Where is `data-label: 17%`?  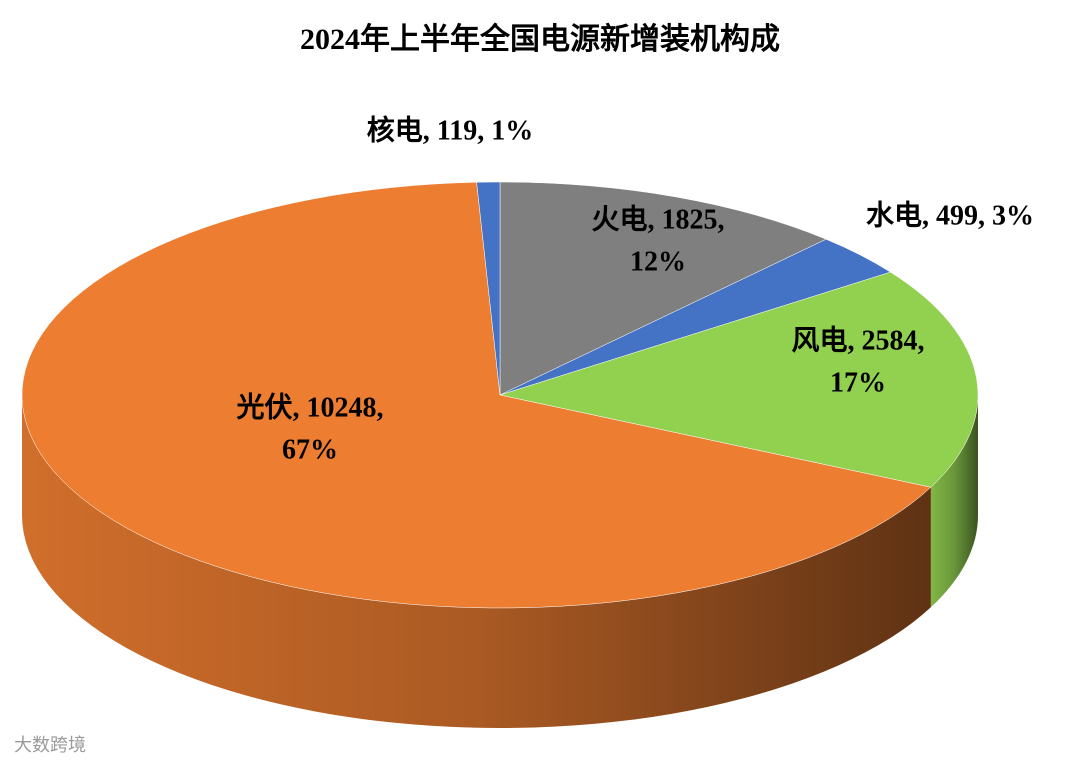
data-label: 17% is located at coordinates (858, 382).